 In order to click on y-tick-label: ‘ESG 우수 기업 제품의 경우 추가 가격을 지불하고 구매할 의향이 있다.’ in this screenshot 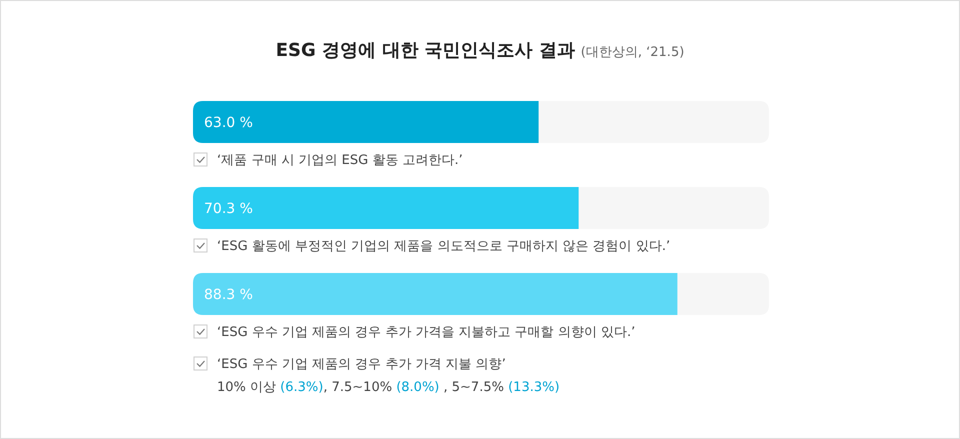, I will do `click(426, 332)`.